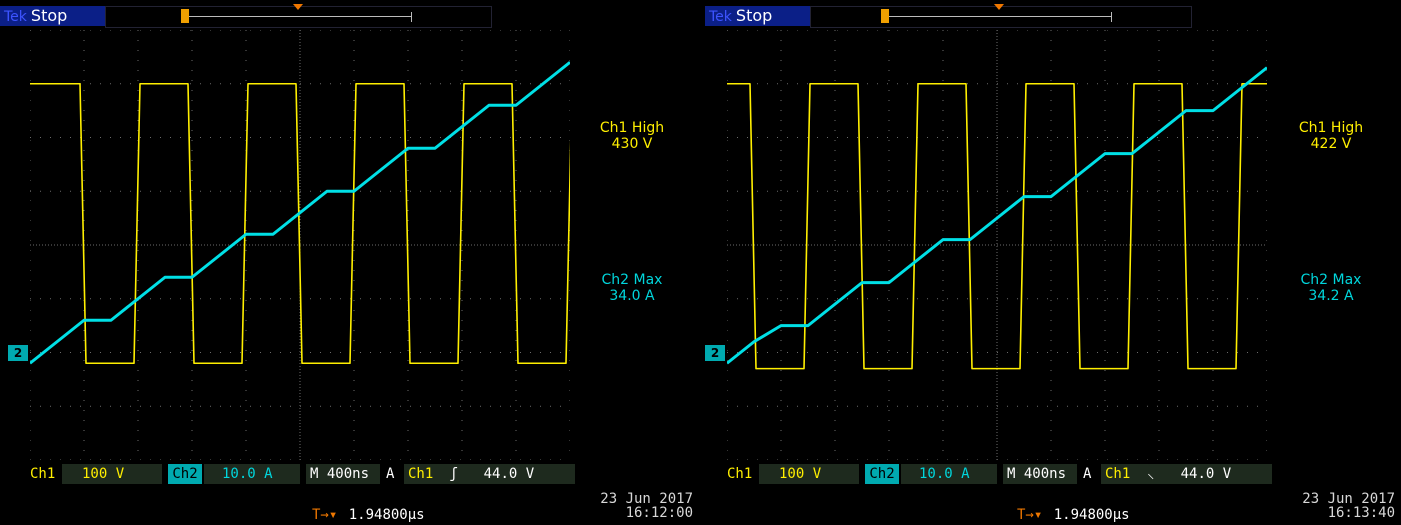 The height and width of the screenshot is (525, 1401). I want to click on ch2-meas-value: 34.2 A, so click(1331, 296).